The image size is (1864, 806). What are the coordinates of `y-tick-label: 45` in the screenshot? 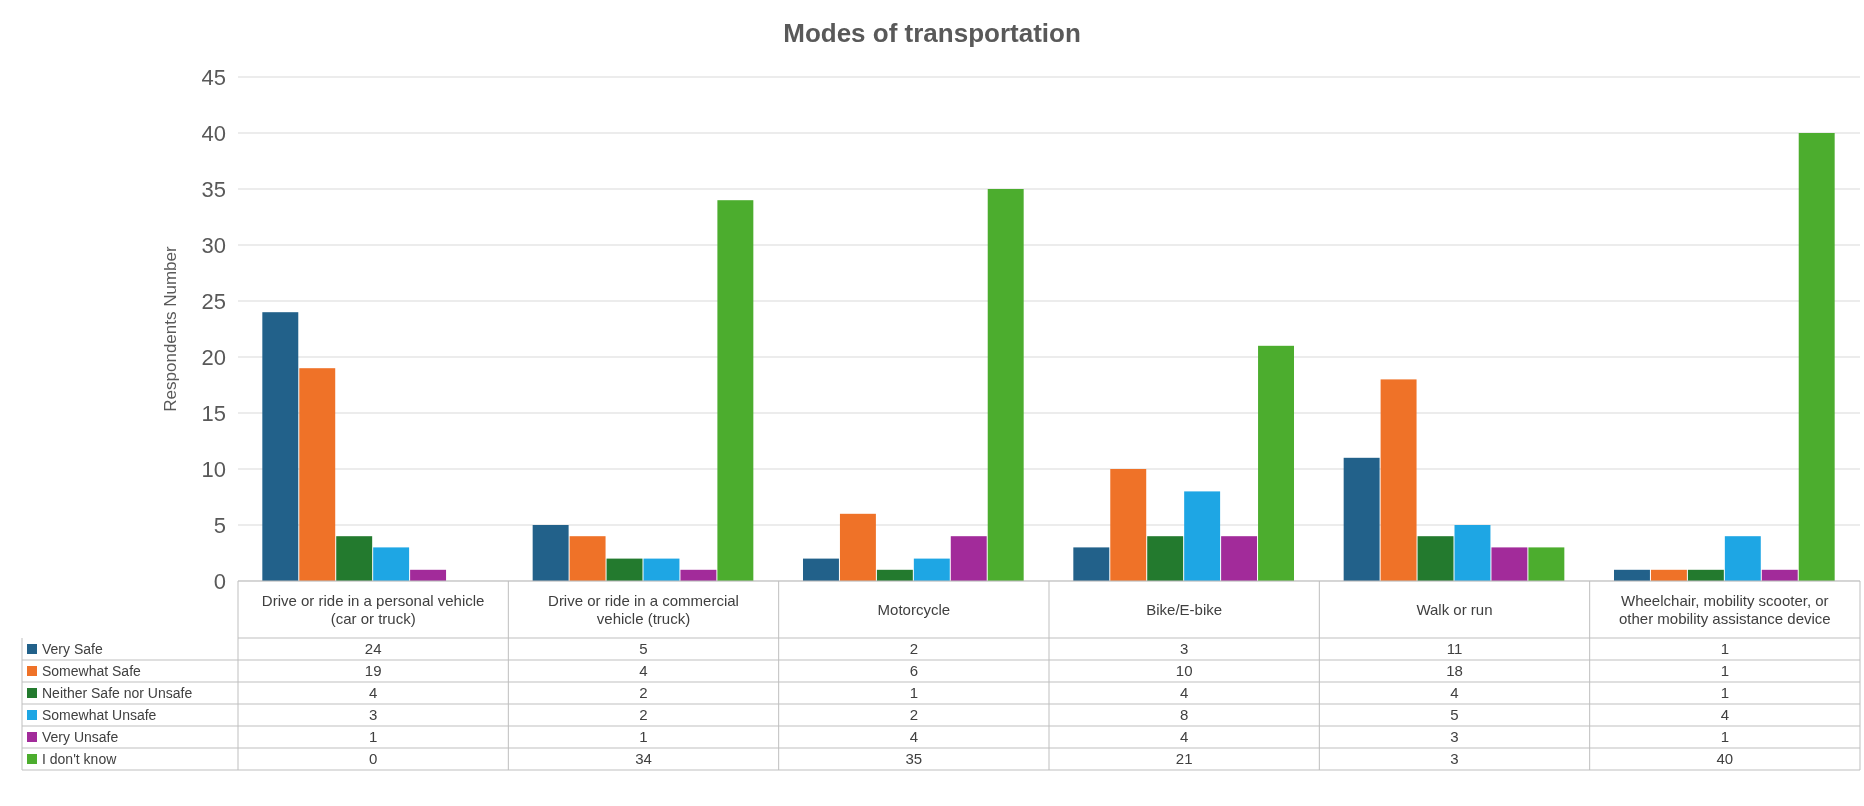 It's located at (213, 77).